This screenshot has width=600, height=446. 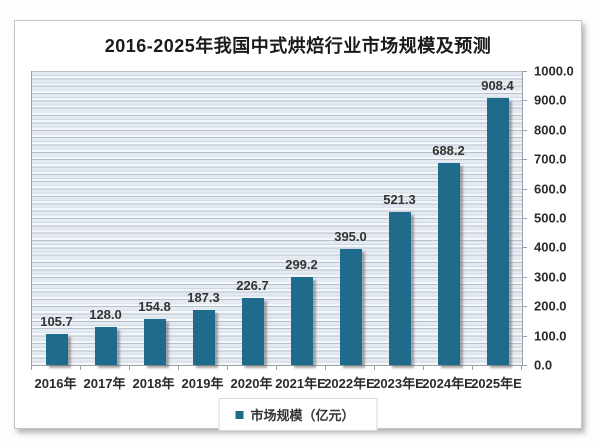 I want to click on x-axis-label: 2016年, so click(x=55, y=383).